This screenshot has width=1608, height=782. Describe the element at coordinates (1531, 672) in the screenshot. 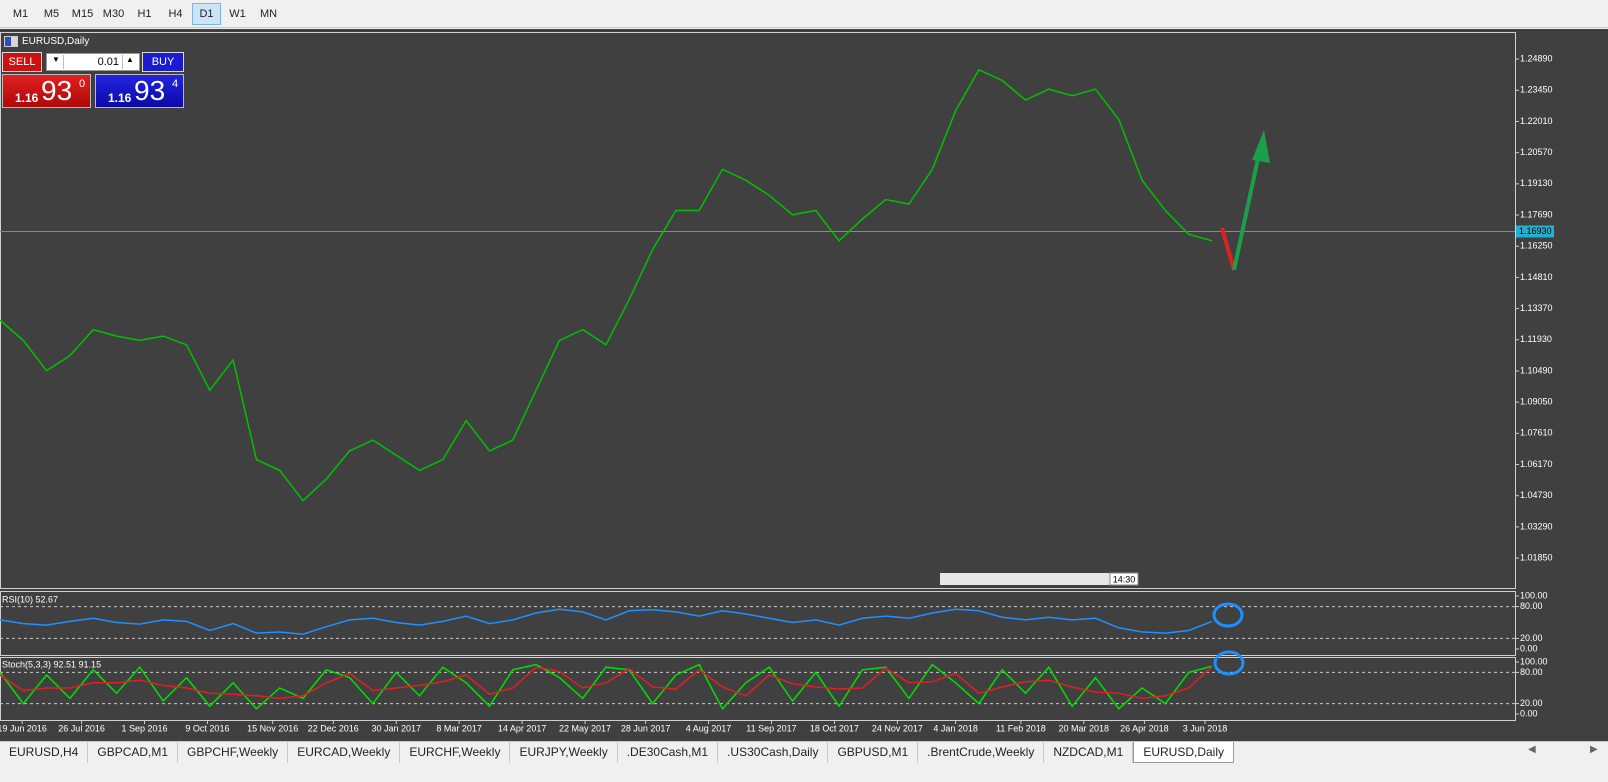

I see `y-tick-label: 80.00` at that location.